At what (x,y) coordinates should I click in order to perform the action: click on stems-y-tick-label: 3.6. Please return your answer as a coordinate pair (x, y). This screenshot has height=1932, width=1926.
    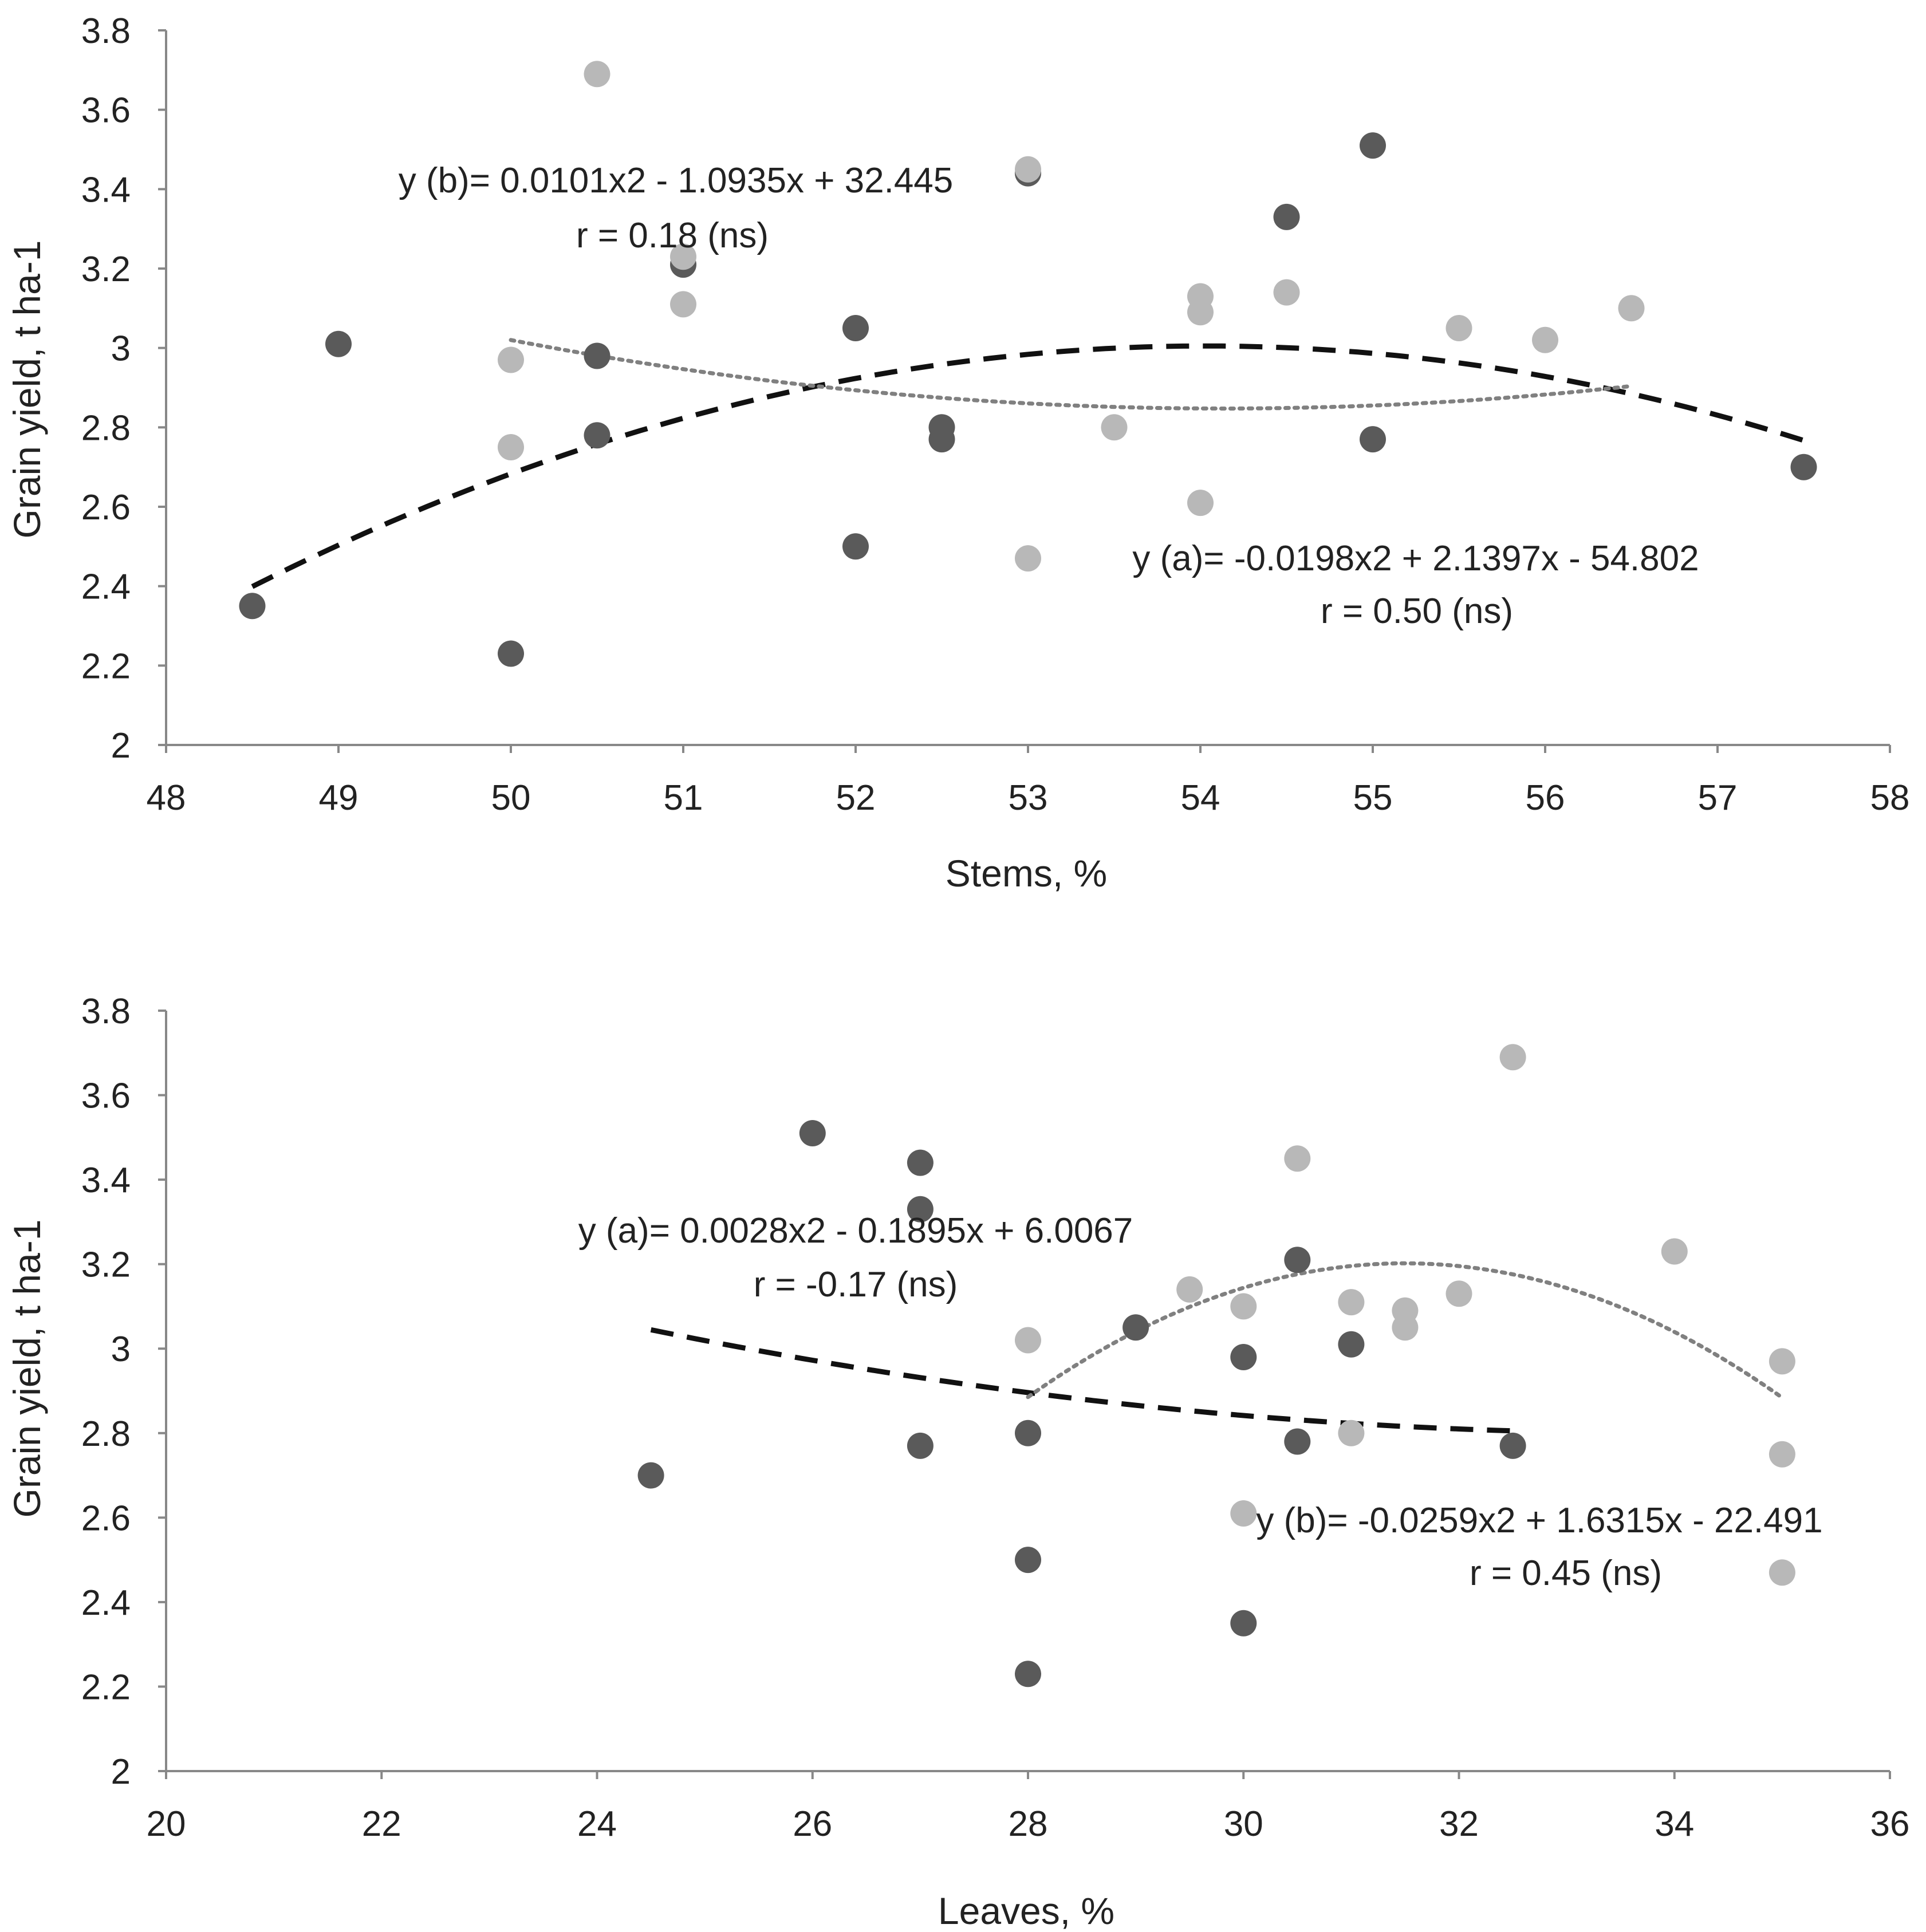
    Looking at the image, I should click on (106, 111).